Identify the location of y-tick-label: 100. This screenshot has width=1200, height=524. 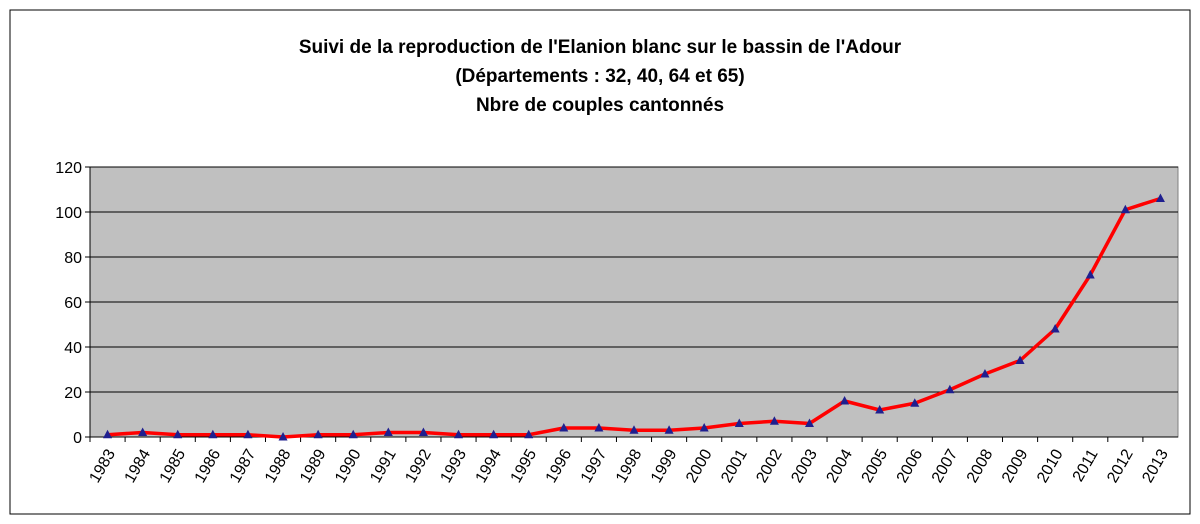
(68, 213).